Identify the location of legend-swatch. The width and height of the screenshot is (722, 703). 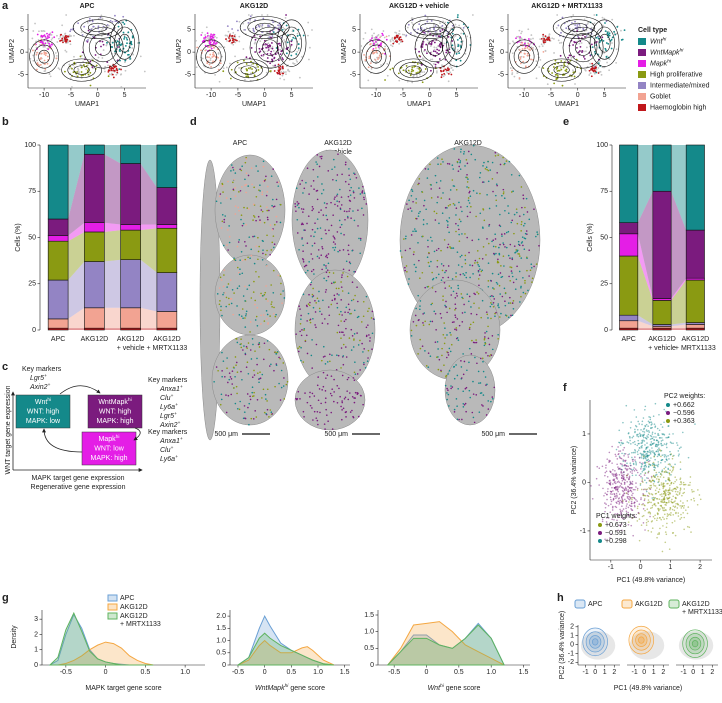
(642, 85).